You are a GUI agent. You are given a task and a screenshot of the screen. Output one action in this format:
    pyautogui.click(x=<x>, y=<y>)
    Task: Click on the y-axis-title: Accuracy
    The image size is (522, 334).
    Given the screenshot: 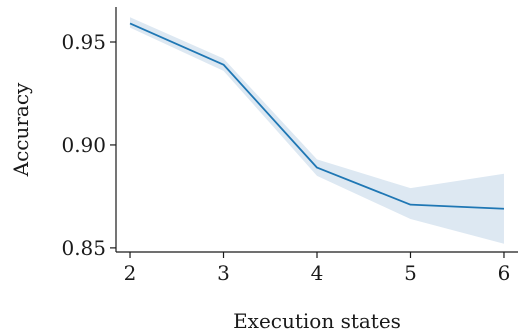 What is the action you would take?
    pyautogui.click(x=21, y=129)
    